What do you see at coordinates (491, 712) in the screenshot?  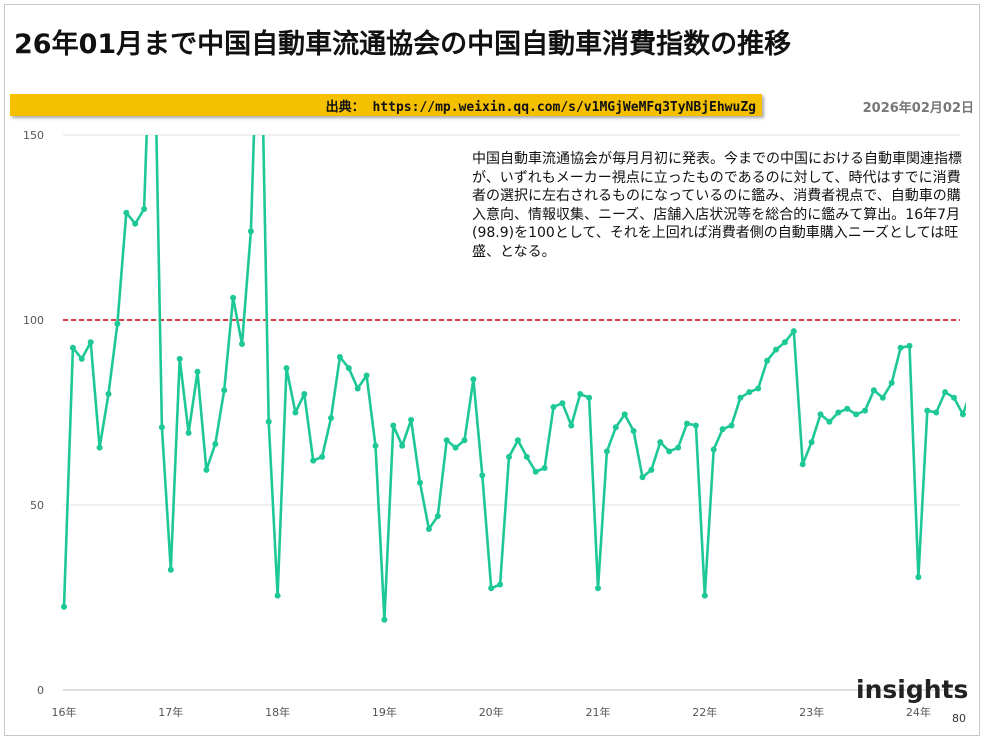 I see `x-tick-label: 20年` at bounding box center [491, 712].